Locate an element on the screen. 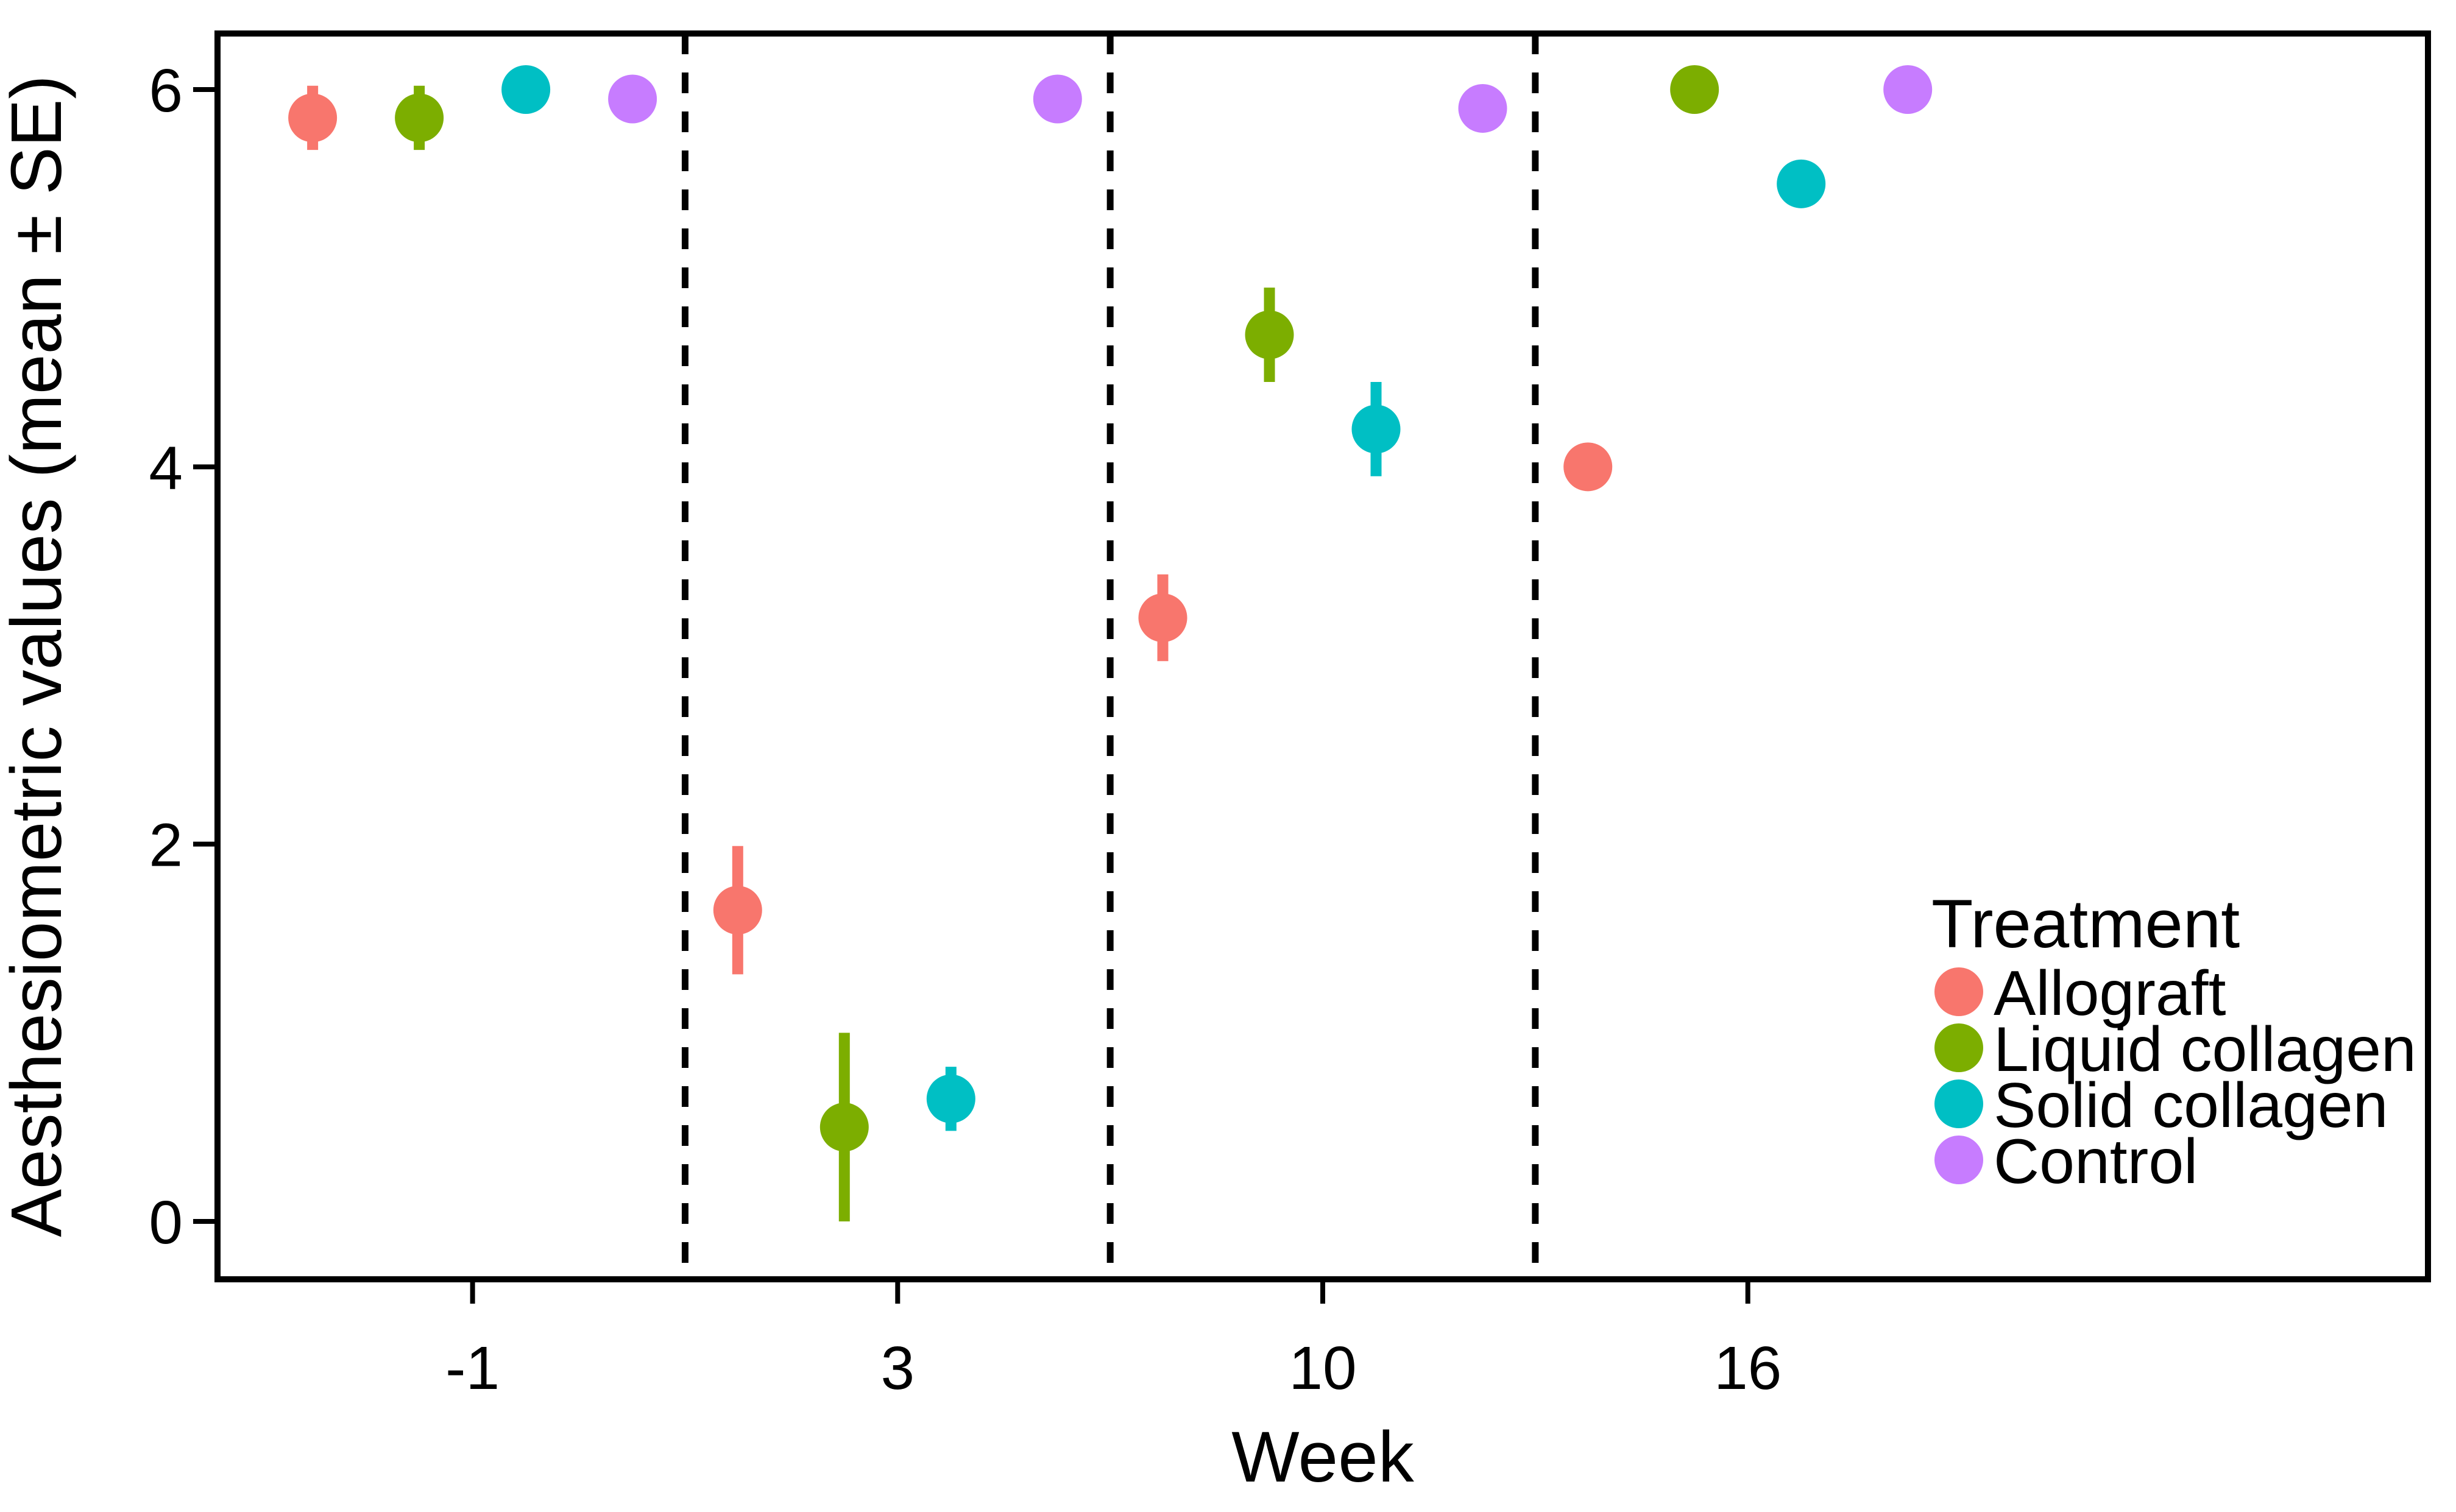 This screenshot has width=2456, height=1512. data-point-solid-collagen-week3 is located at coordinates (950, 1098).